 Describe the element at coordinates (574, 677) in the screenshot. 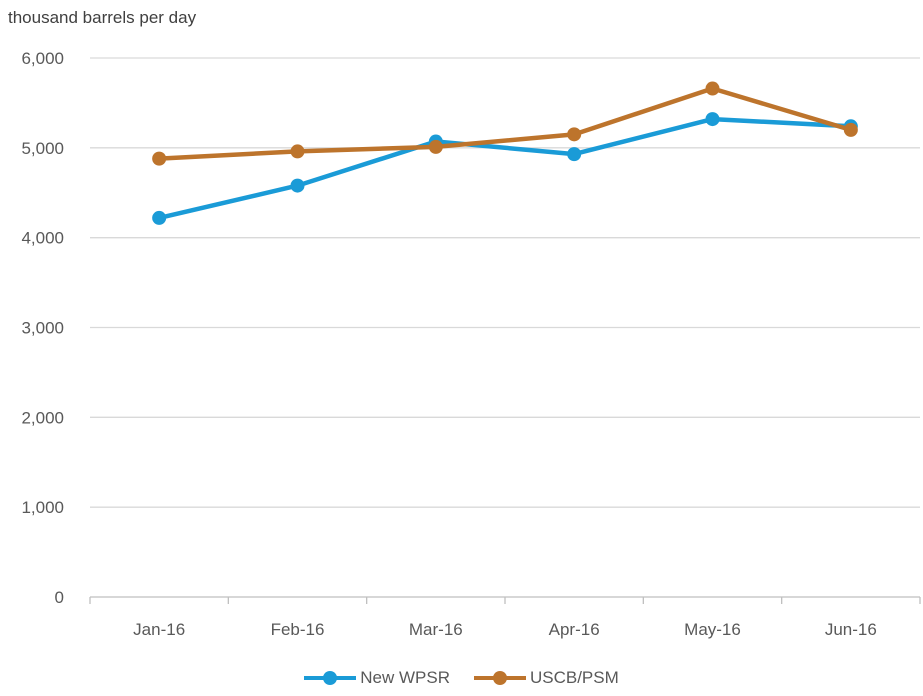

I see `legend-label-uscb-psm: USCB/PSM` at that location.